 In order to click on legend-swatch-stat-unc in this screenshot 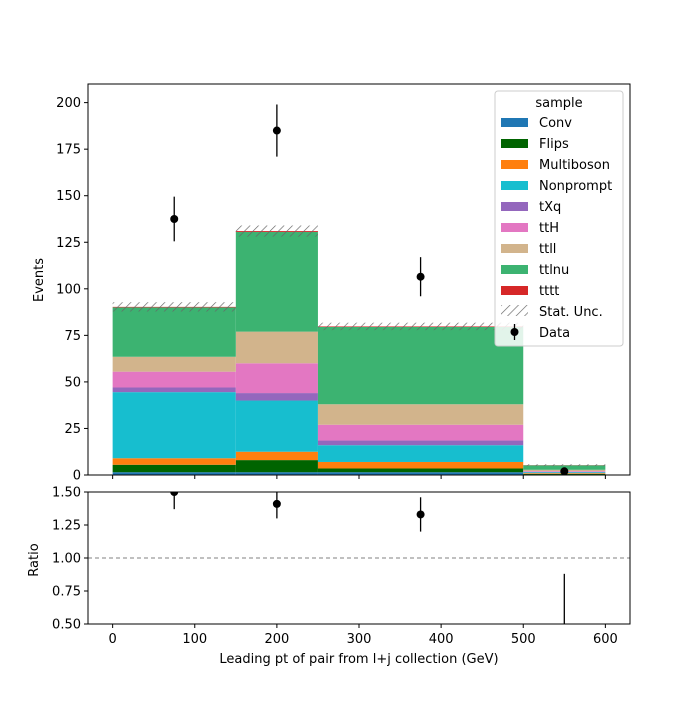, I will do `click(514, 310)`.